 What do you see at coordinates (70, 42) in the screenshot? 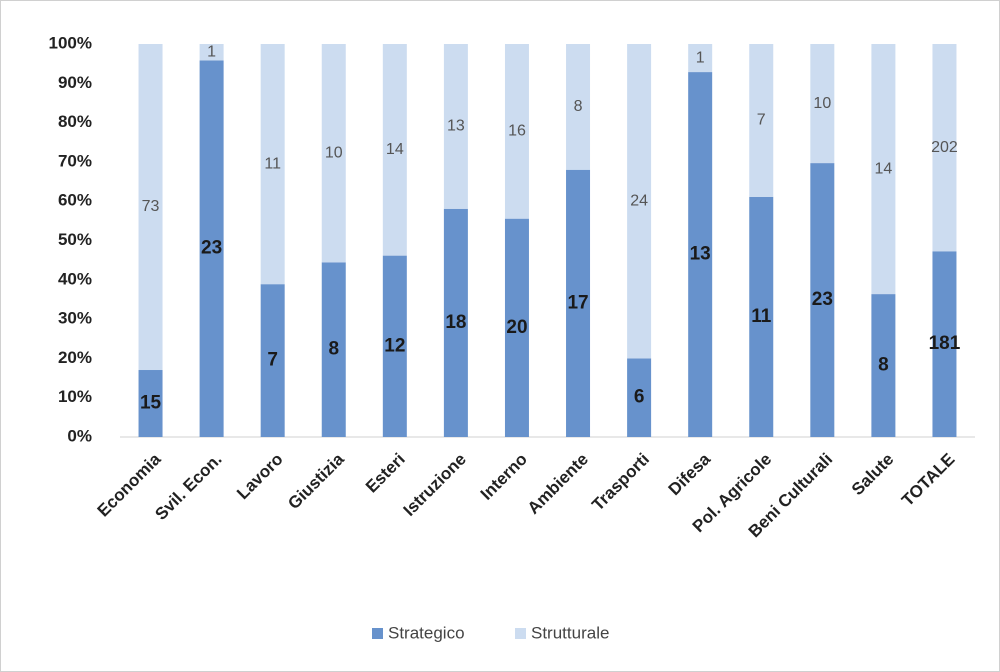
I see `y-tick-label: 100%` at bounding box center [70, 42].